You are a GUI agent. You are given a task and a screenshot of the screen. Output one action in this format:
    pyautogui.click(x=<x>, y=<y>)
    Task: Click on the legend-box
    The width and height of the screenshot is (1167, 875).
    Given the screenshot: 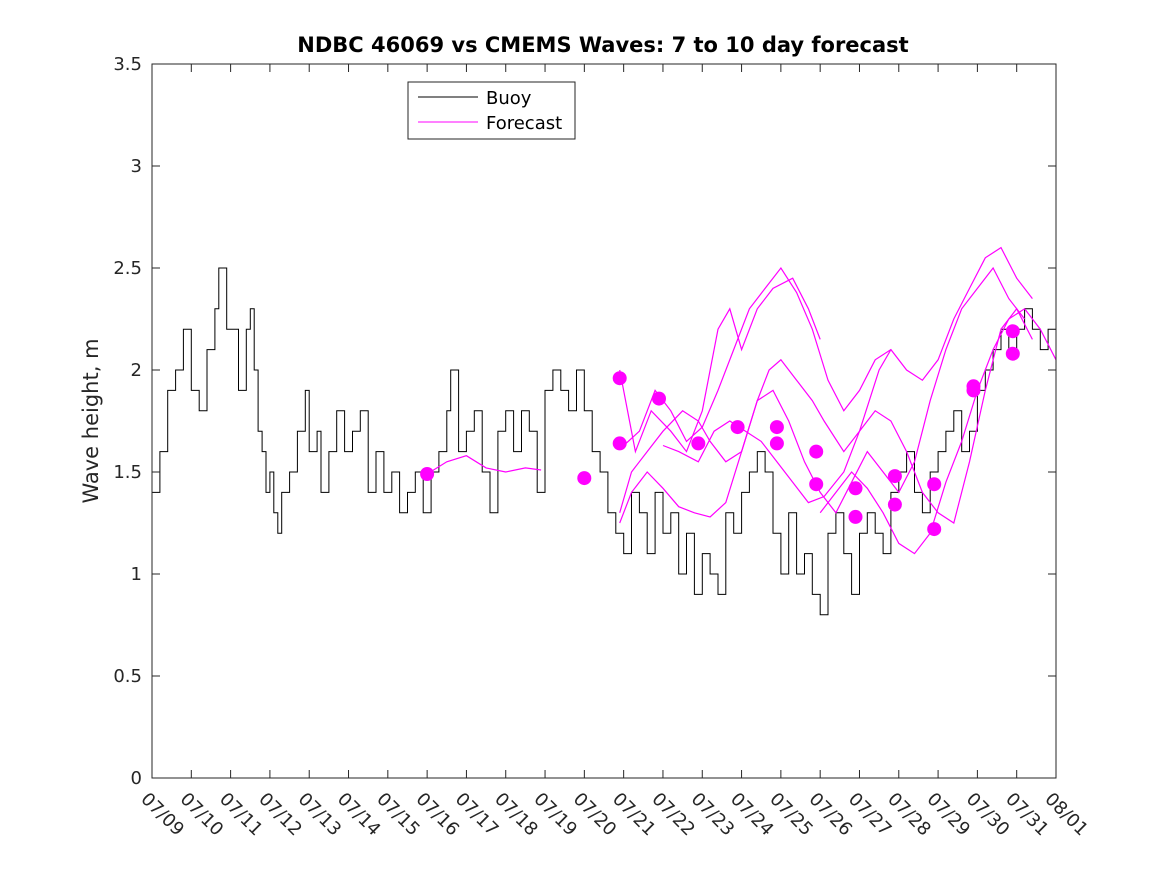 What is the action you would take?
    pyautogui.click(x=491, y=110)
    